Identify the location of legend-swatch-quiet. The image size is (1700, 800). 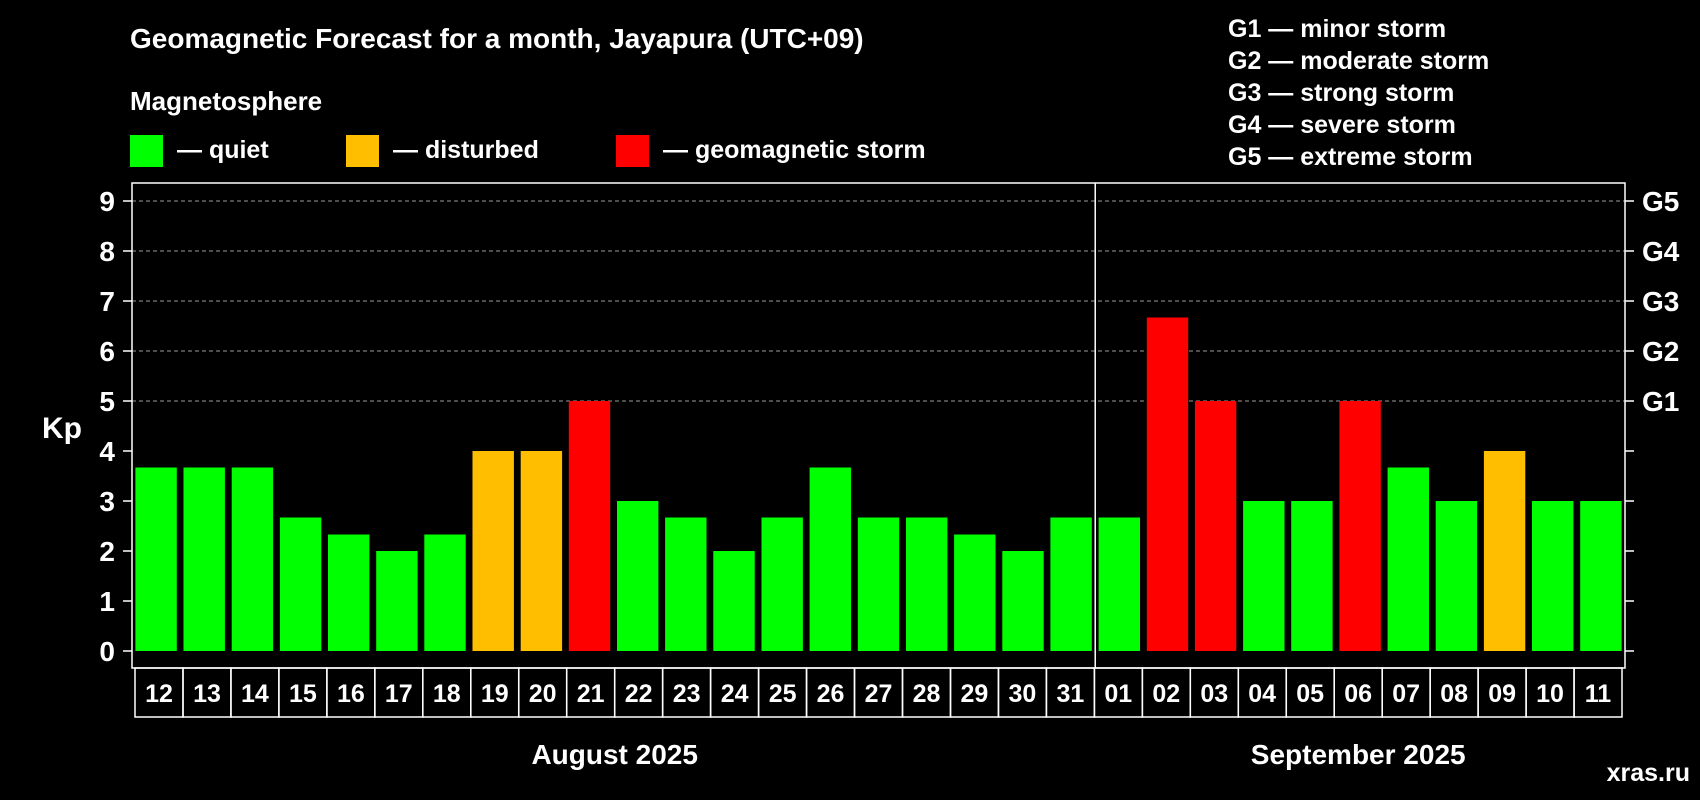
(146, 151).